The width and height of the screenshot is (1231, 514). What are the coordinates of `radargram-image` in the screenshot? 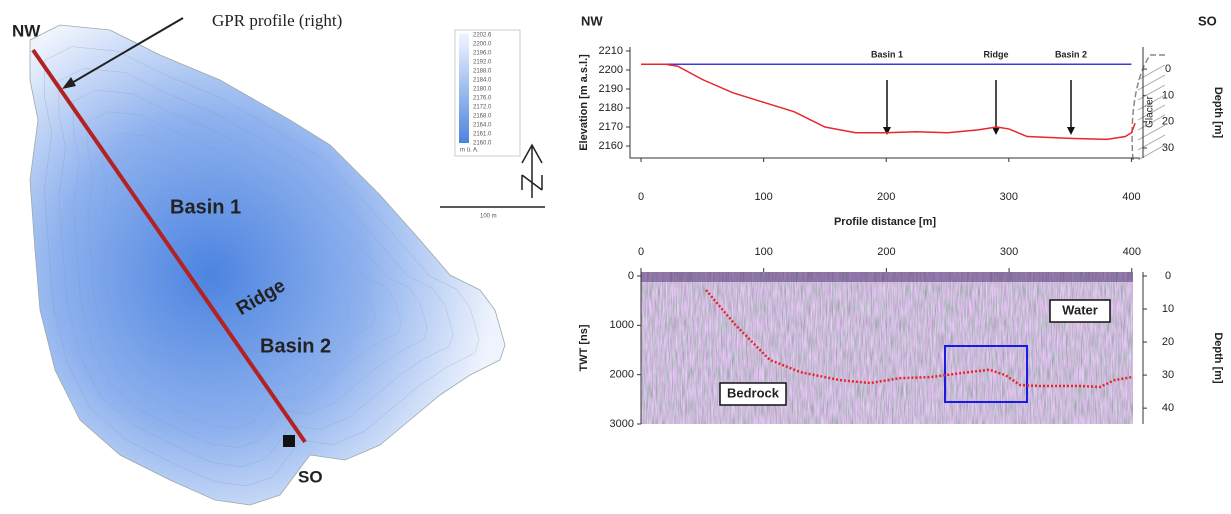 It's located at (887, 348).